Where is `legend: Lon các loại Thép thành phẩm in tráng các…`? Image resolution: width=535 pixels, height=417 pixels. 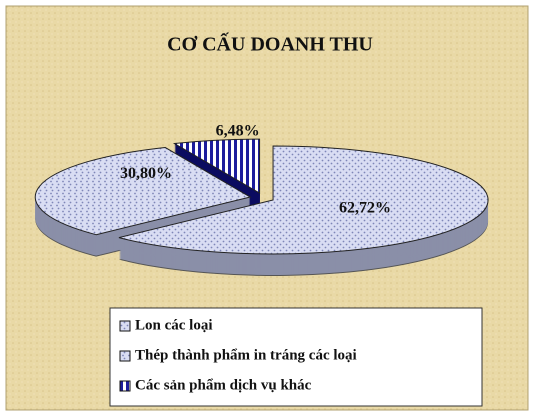 legend: Lon các loại Thép thành phẩm in tráng các… is located at coordinates (238, 355).